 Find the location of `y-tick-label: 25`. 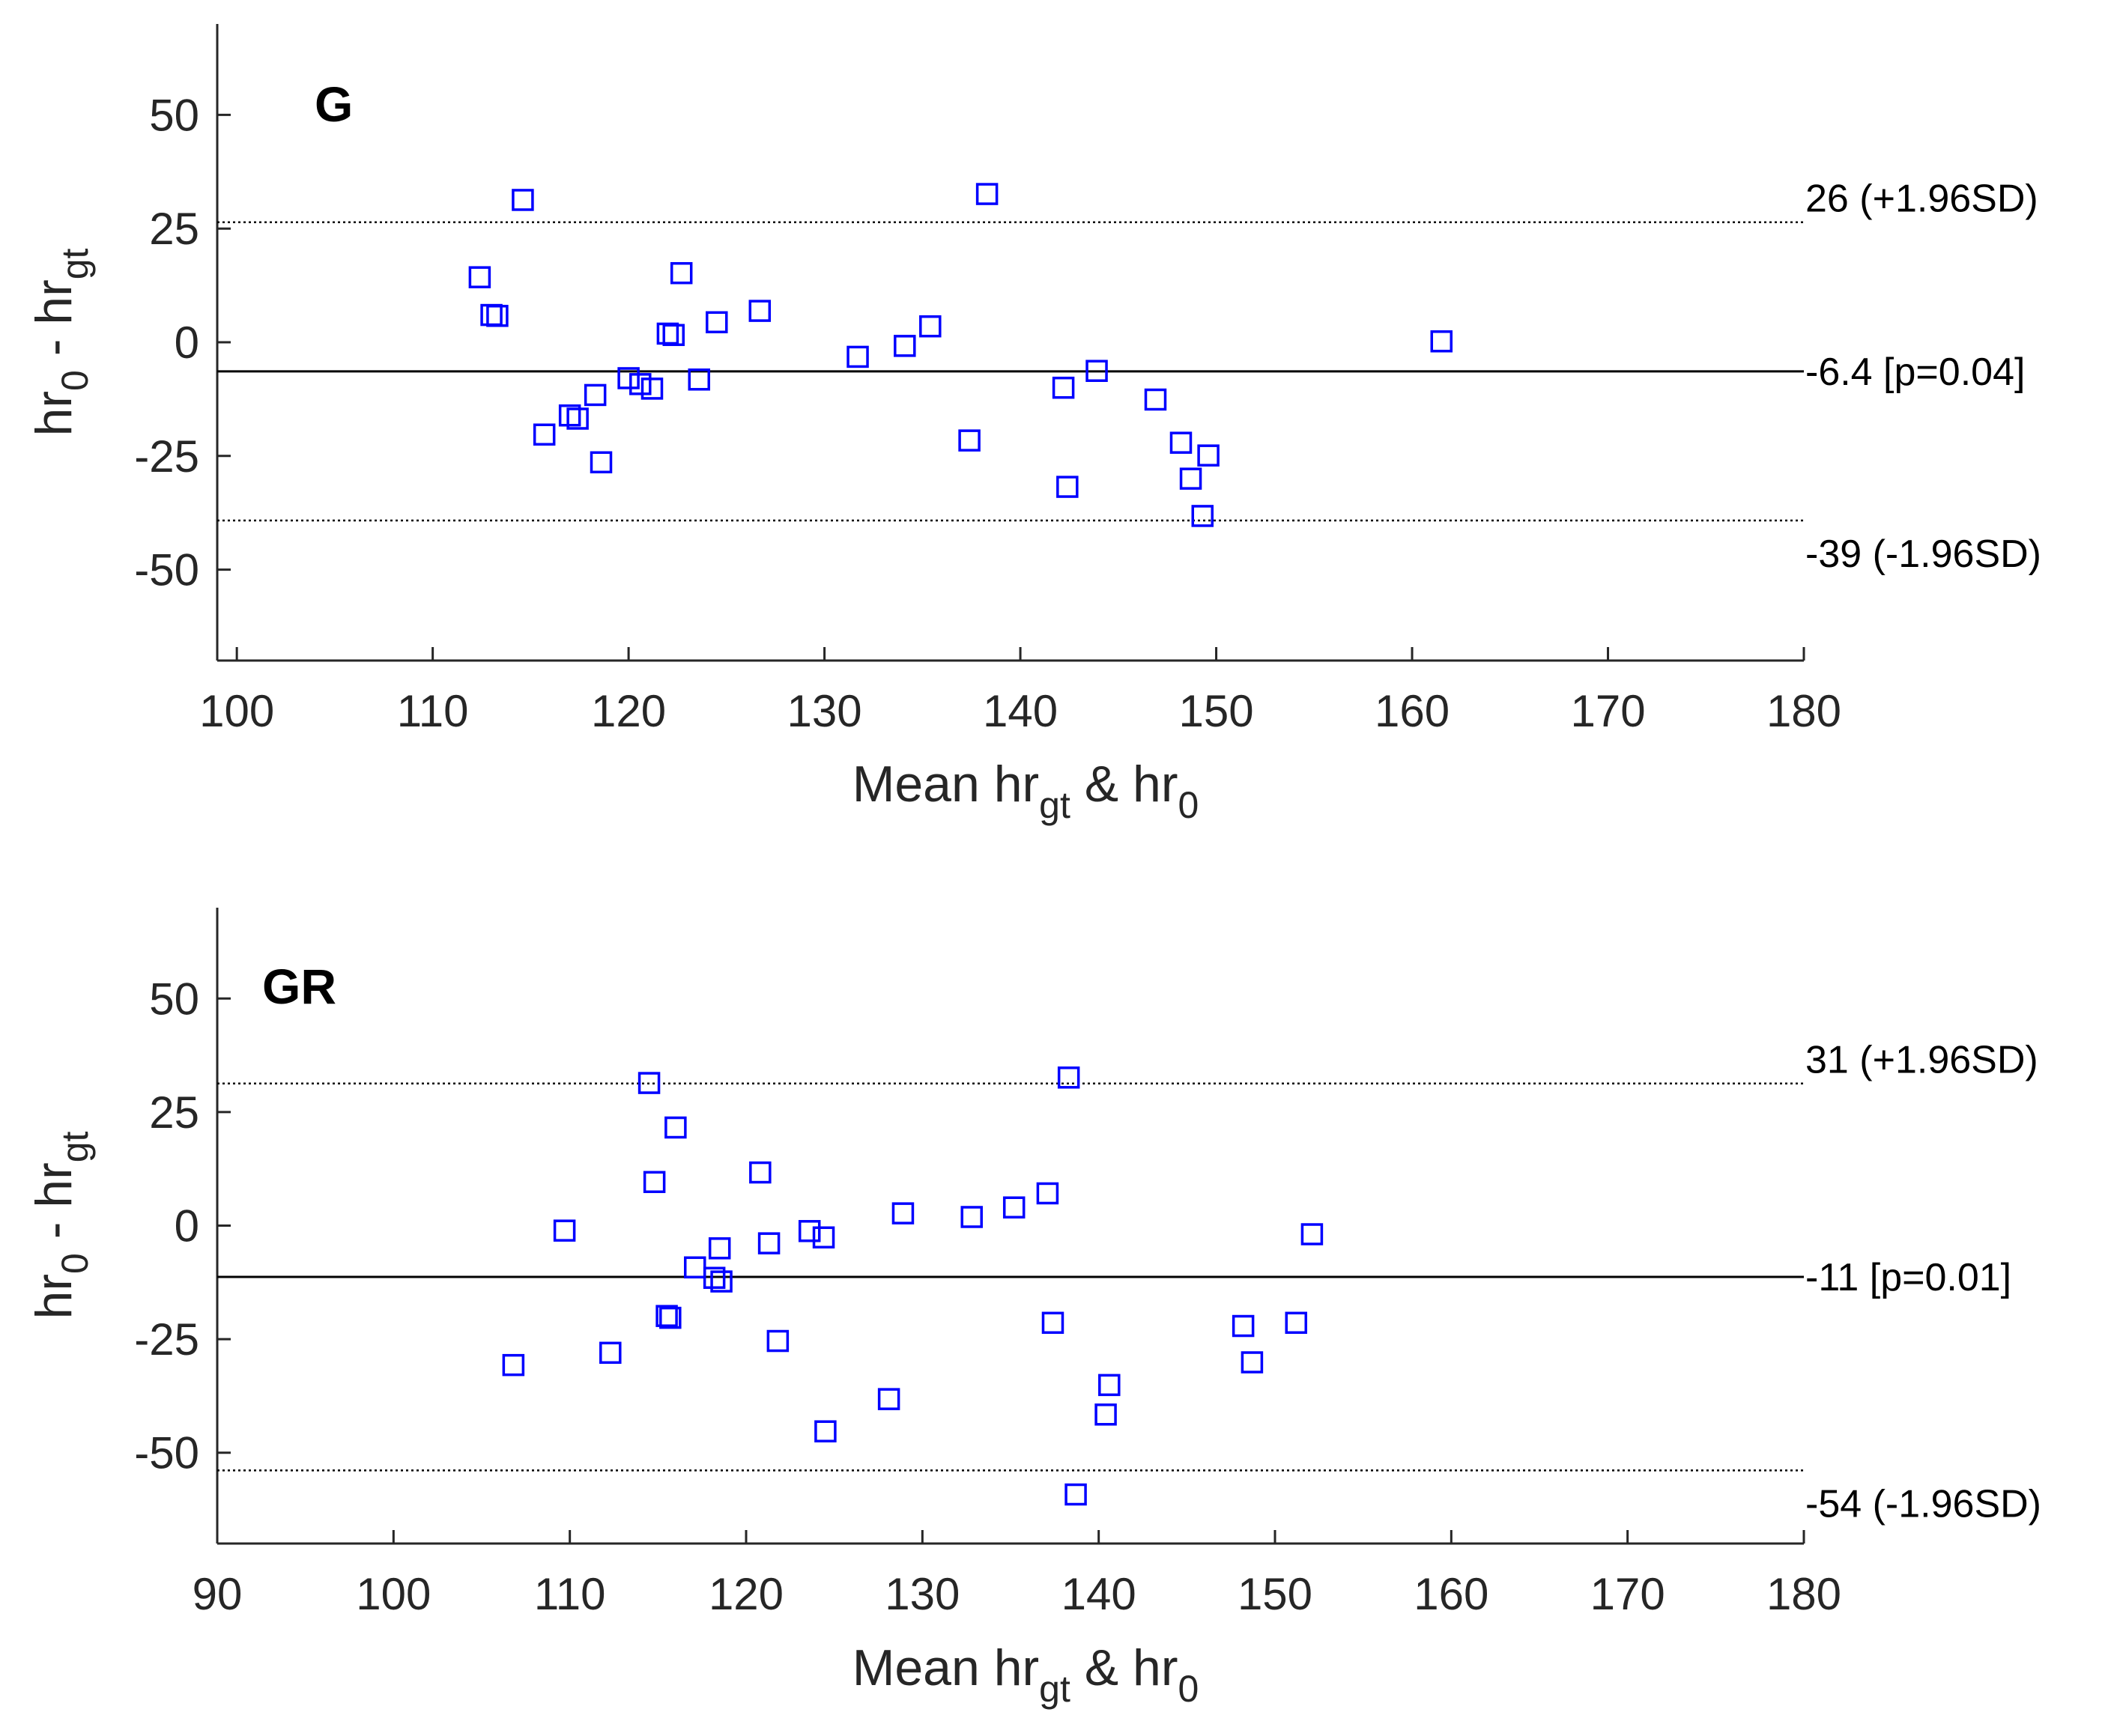

y-tick-label: 25 is located at coordinates (174, 229).